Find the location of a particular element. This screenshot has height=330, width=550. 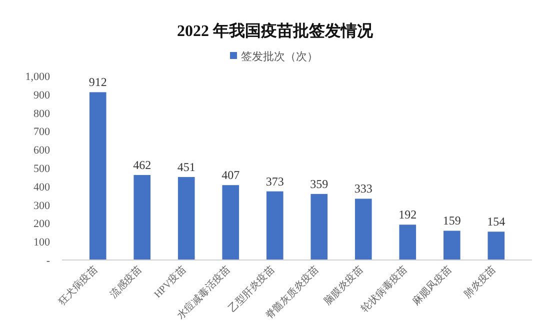

y-tick-label: 500 is located at coordinates (42, 169).